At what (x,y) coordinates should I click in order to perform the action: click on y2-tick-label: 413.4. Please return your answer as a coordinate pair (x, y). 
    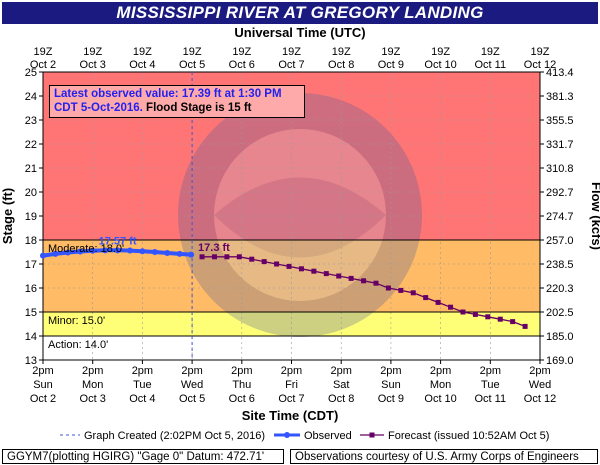
    Looking at the image, I should click on (560, 73).